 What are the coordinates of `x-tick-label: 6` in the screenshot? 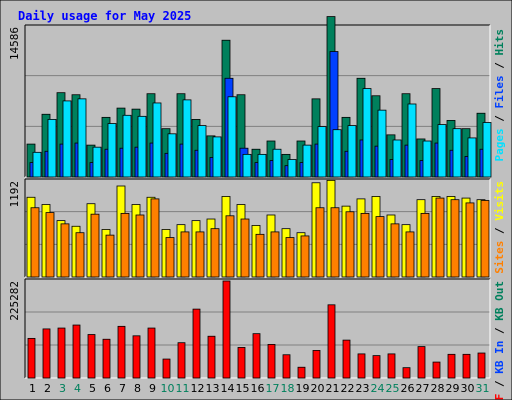 It's located at (107, 388).